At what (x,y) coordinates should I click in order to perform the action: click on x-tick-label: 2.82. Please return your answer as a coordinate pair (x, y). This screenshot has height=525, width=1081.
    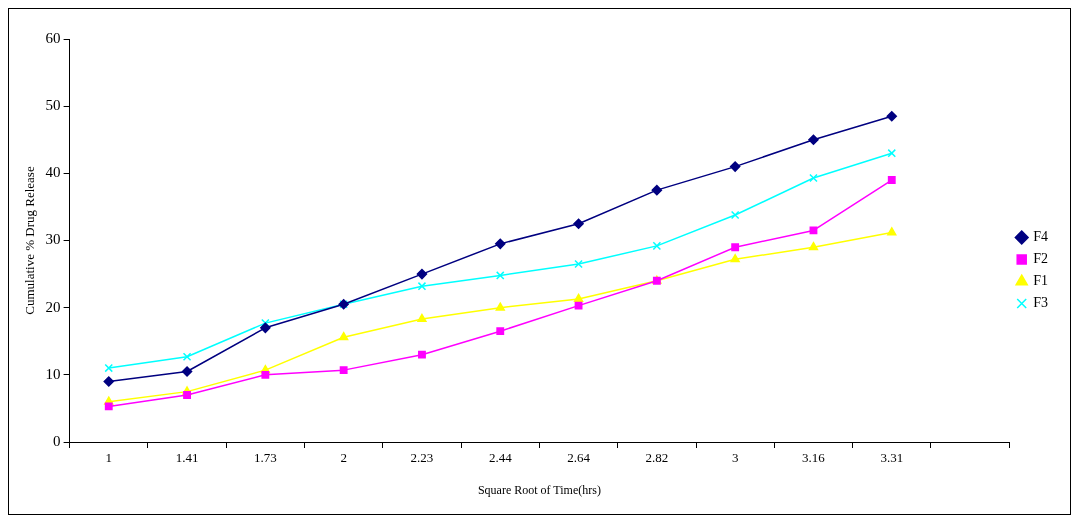
    Looking at the image, I should click on (657, 458).